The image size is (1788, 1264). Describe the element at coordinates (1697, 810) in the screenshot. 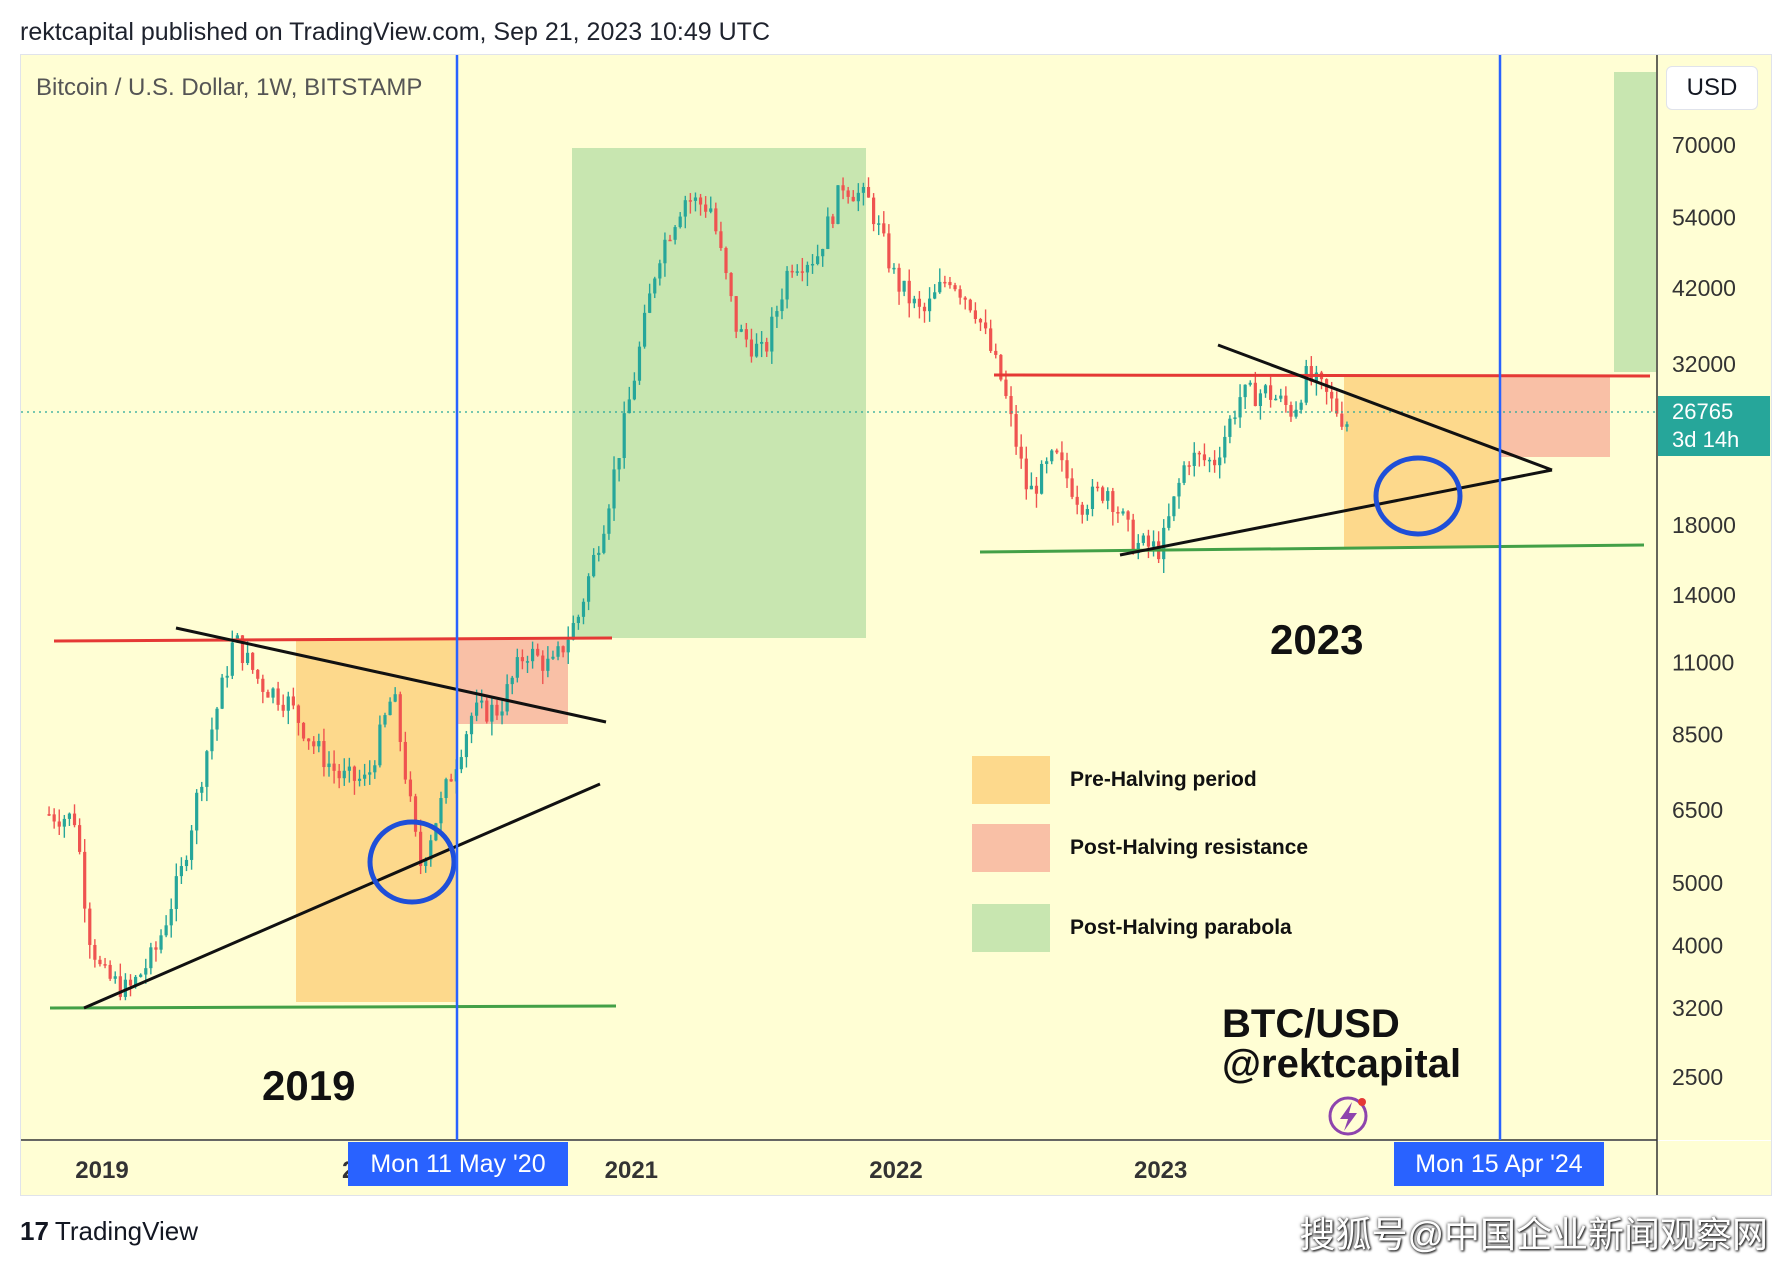

I see `price-tick-label: 6500` at that location.